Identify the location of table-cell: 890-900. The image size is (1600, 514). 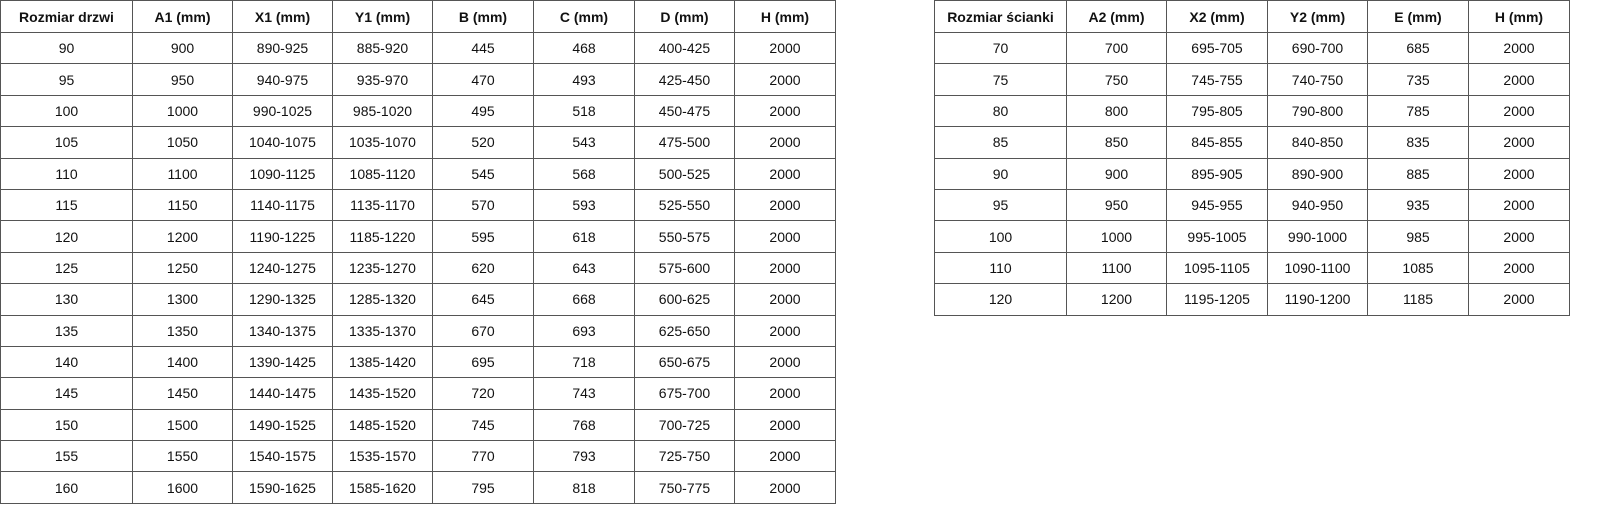
(1317, 173).